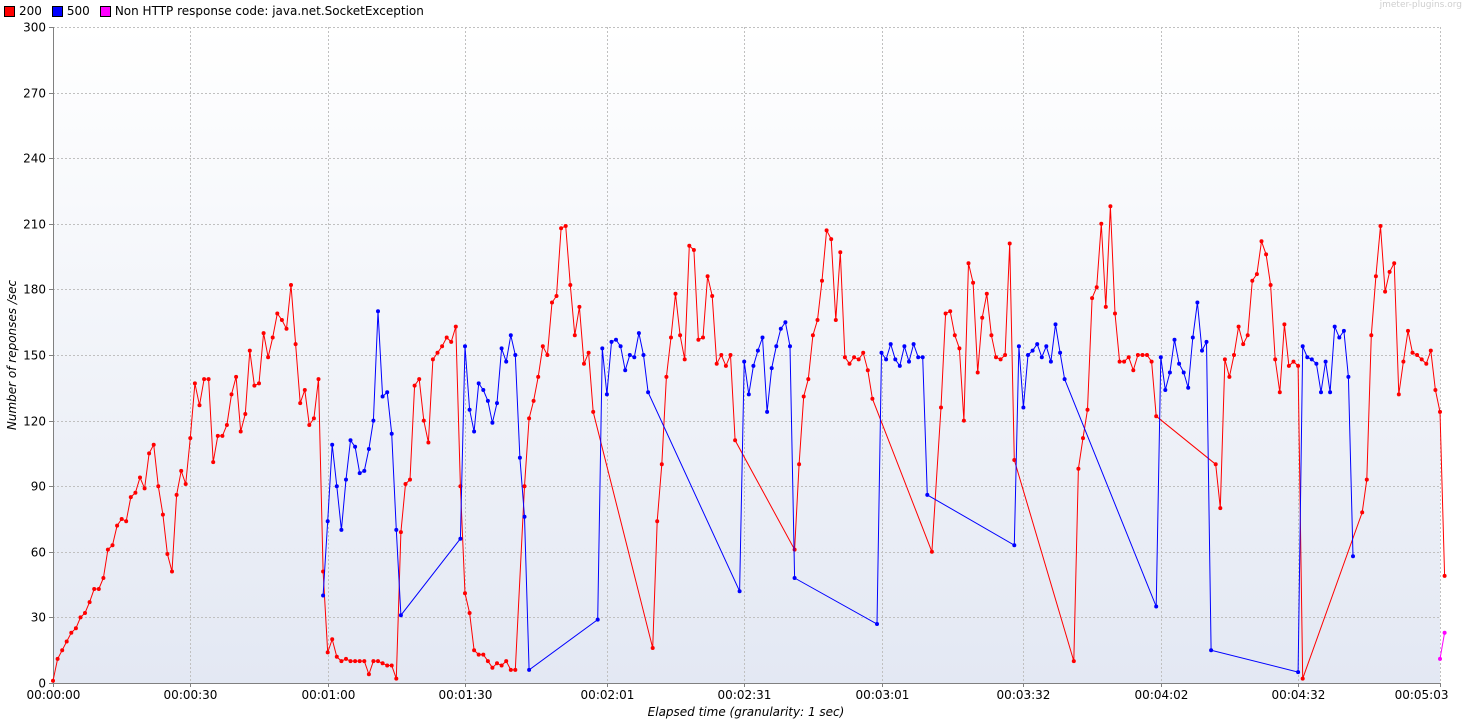 The height and width of the screenshot is (723, 1466). I want to click on watermark: jmeter-plugins.org, so click(1420, 5).